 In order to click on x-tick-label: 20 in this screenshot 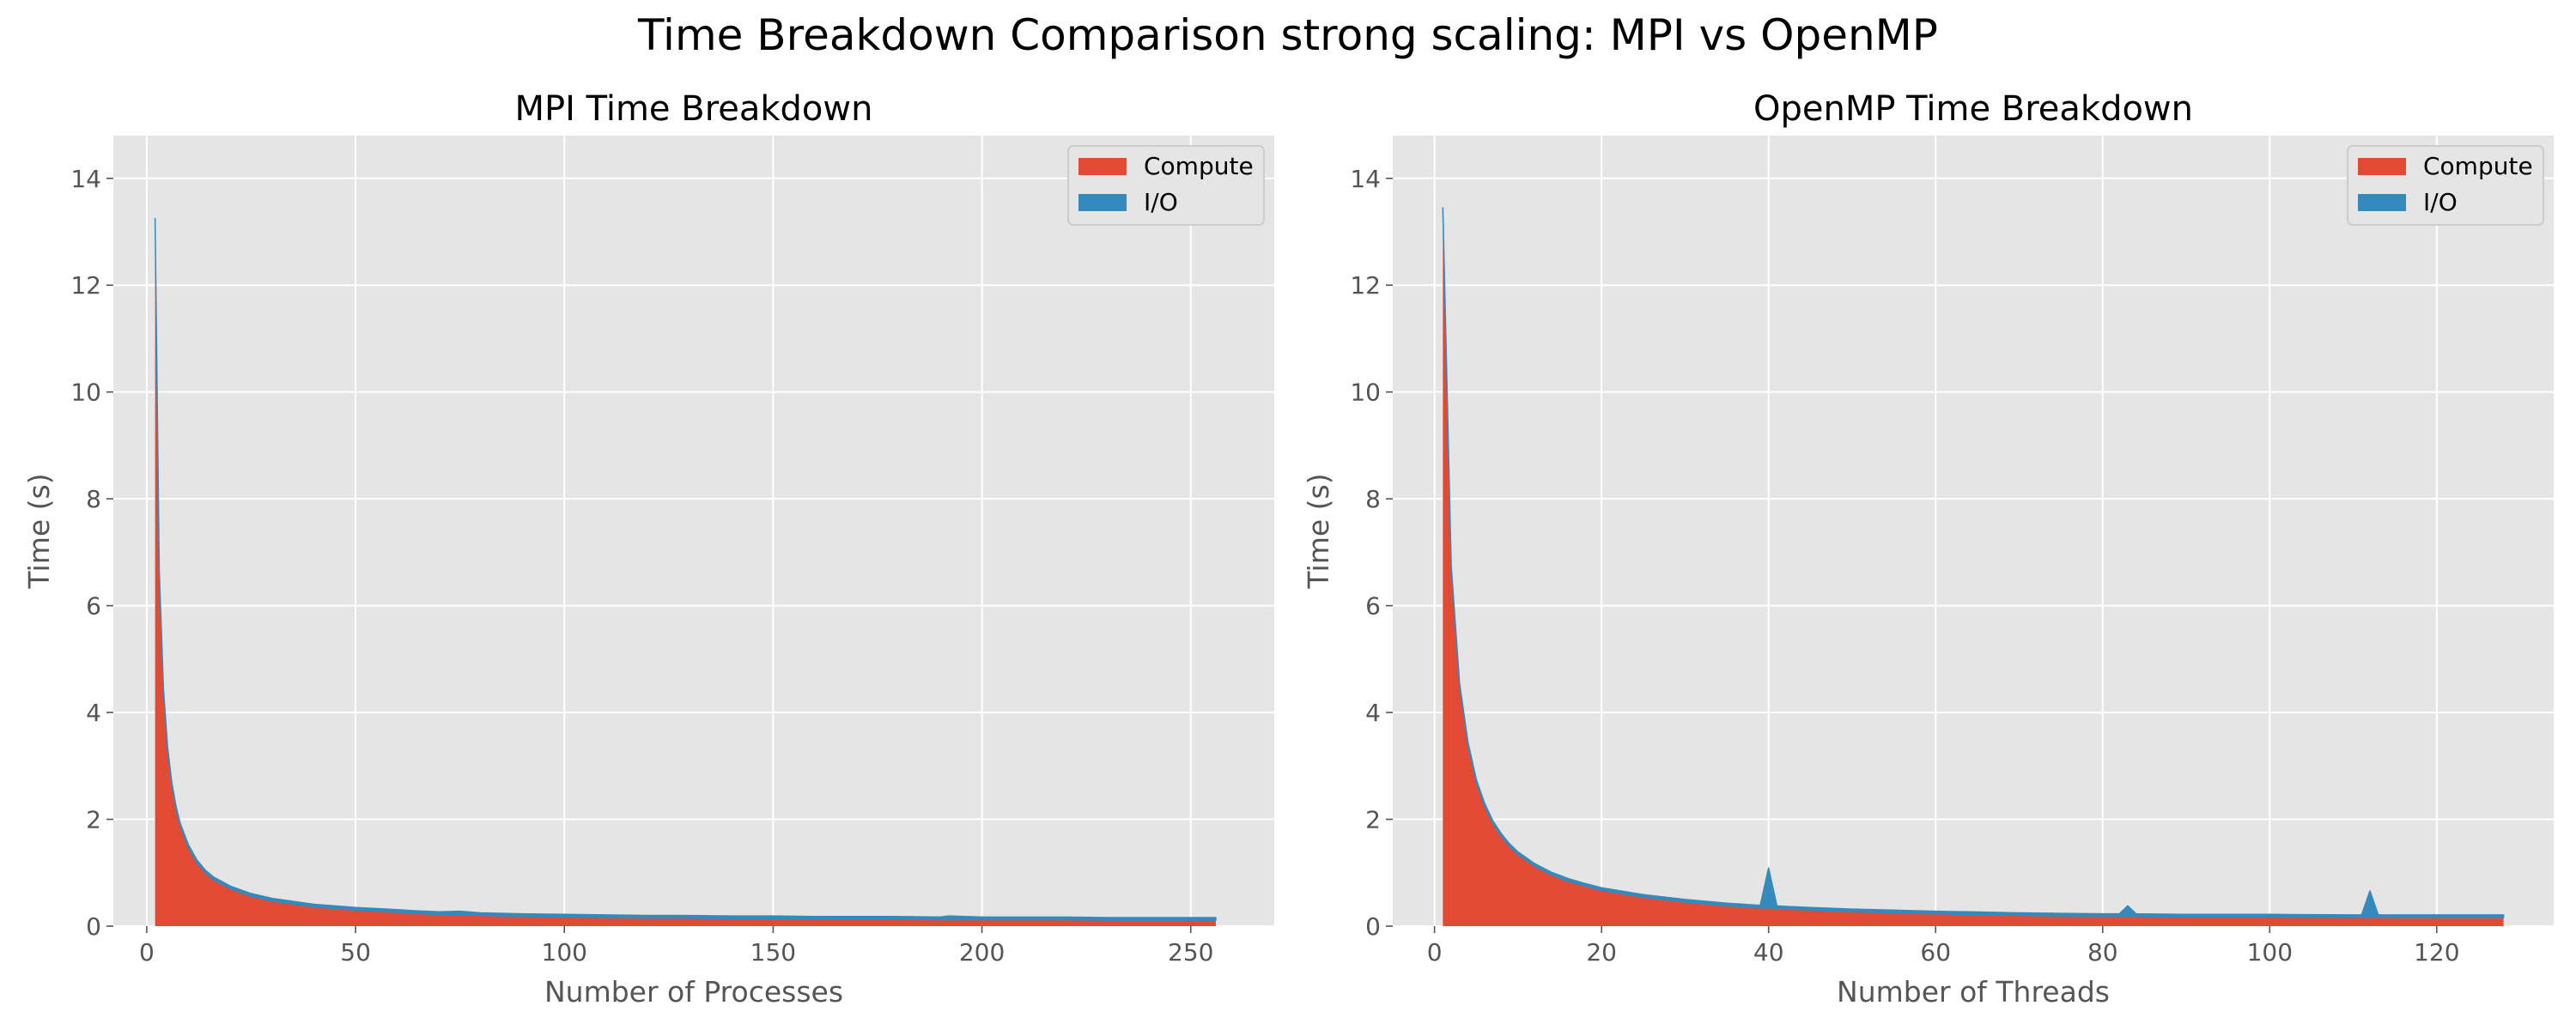, I will do `click(1601, 952)`.